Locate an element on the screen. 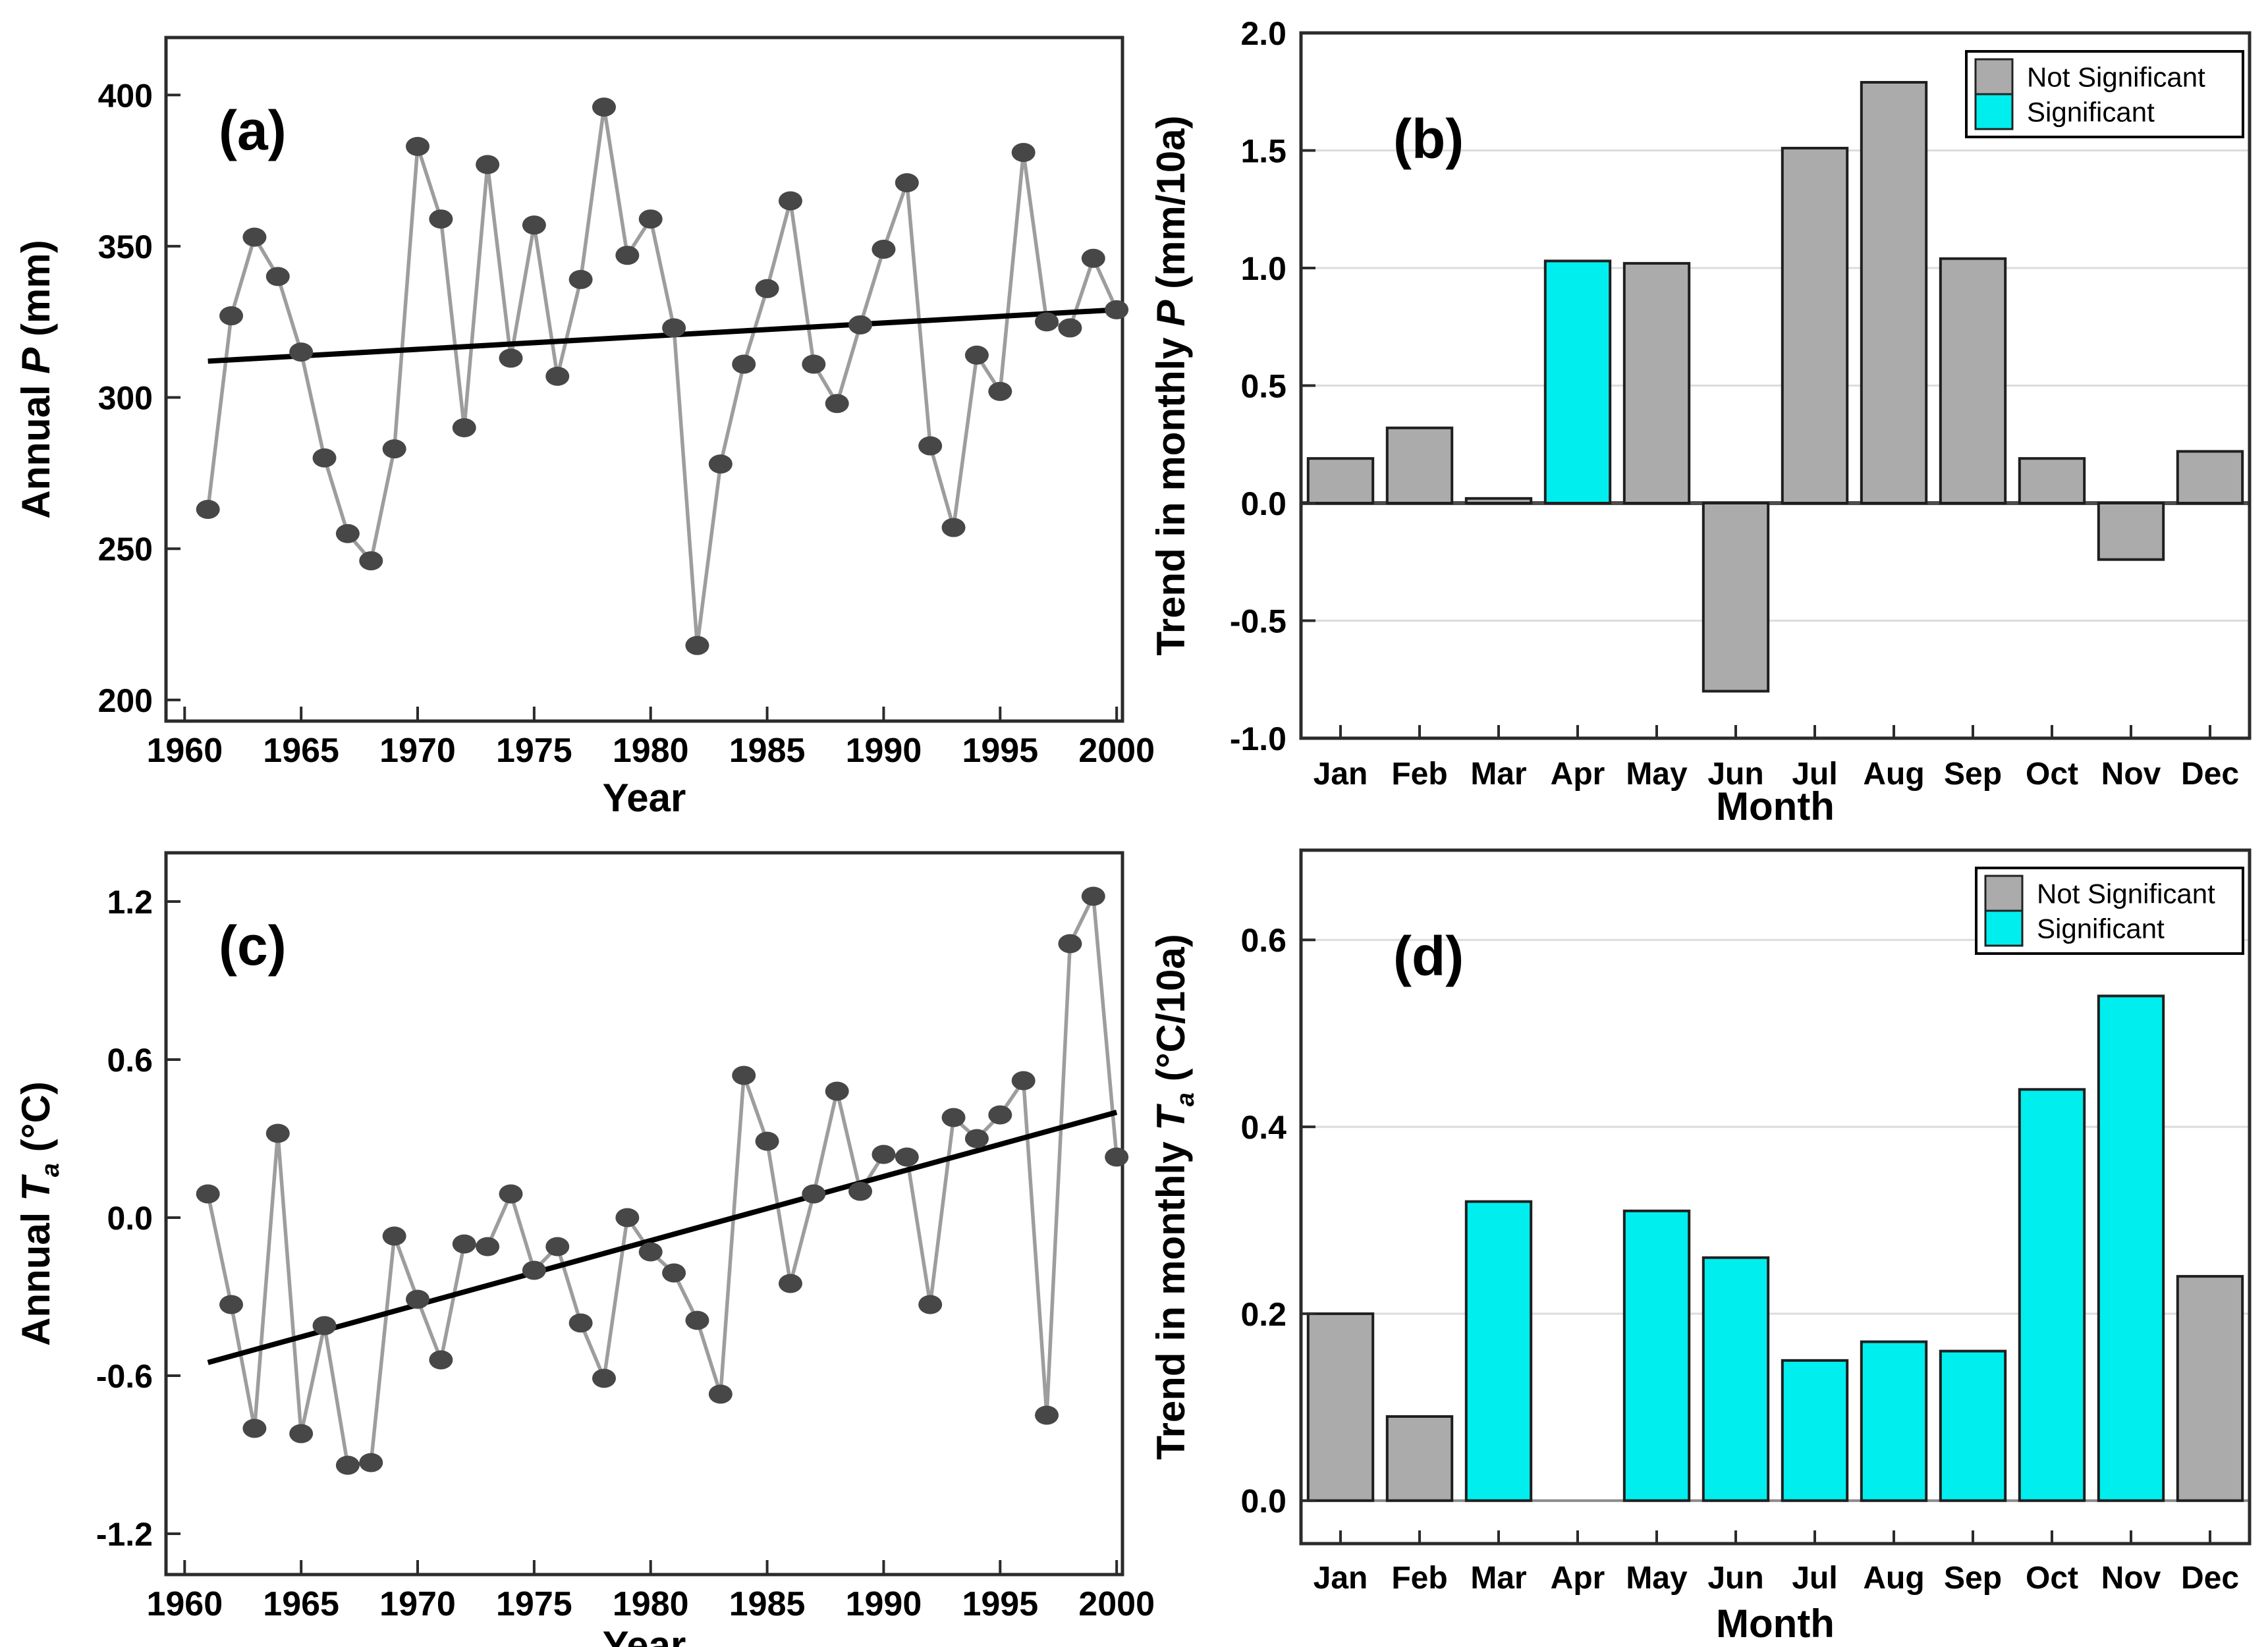  y-axis-title: Trend in monthly Ta (°C/10a) is located at coordinates (1174, 1197).